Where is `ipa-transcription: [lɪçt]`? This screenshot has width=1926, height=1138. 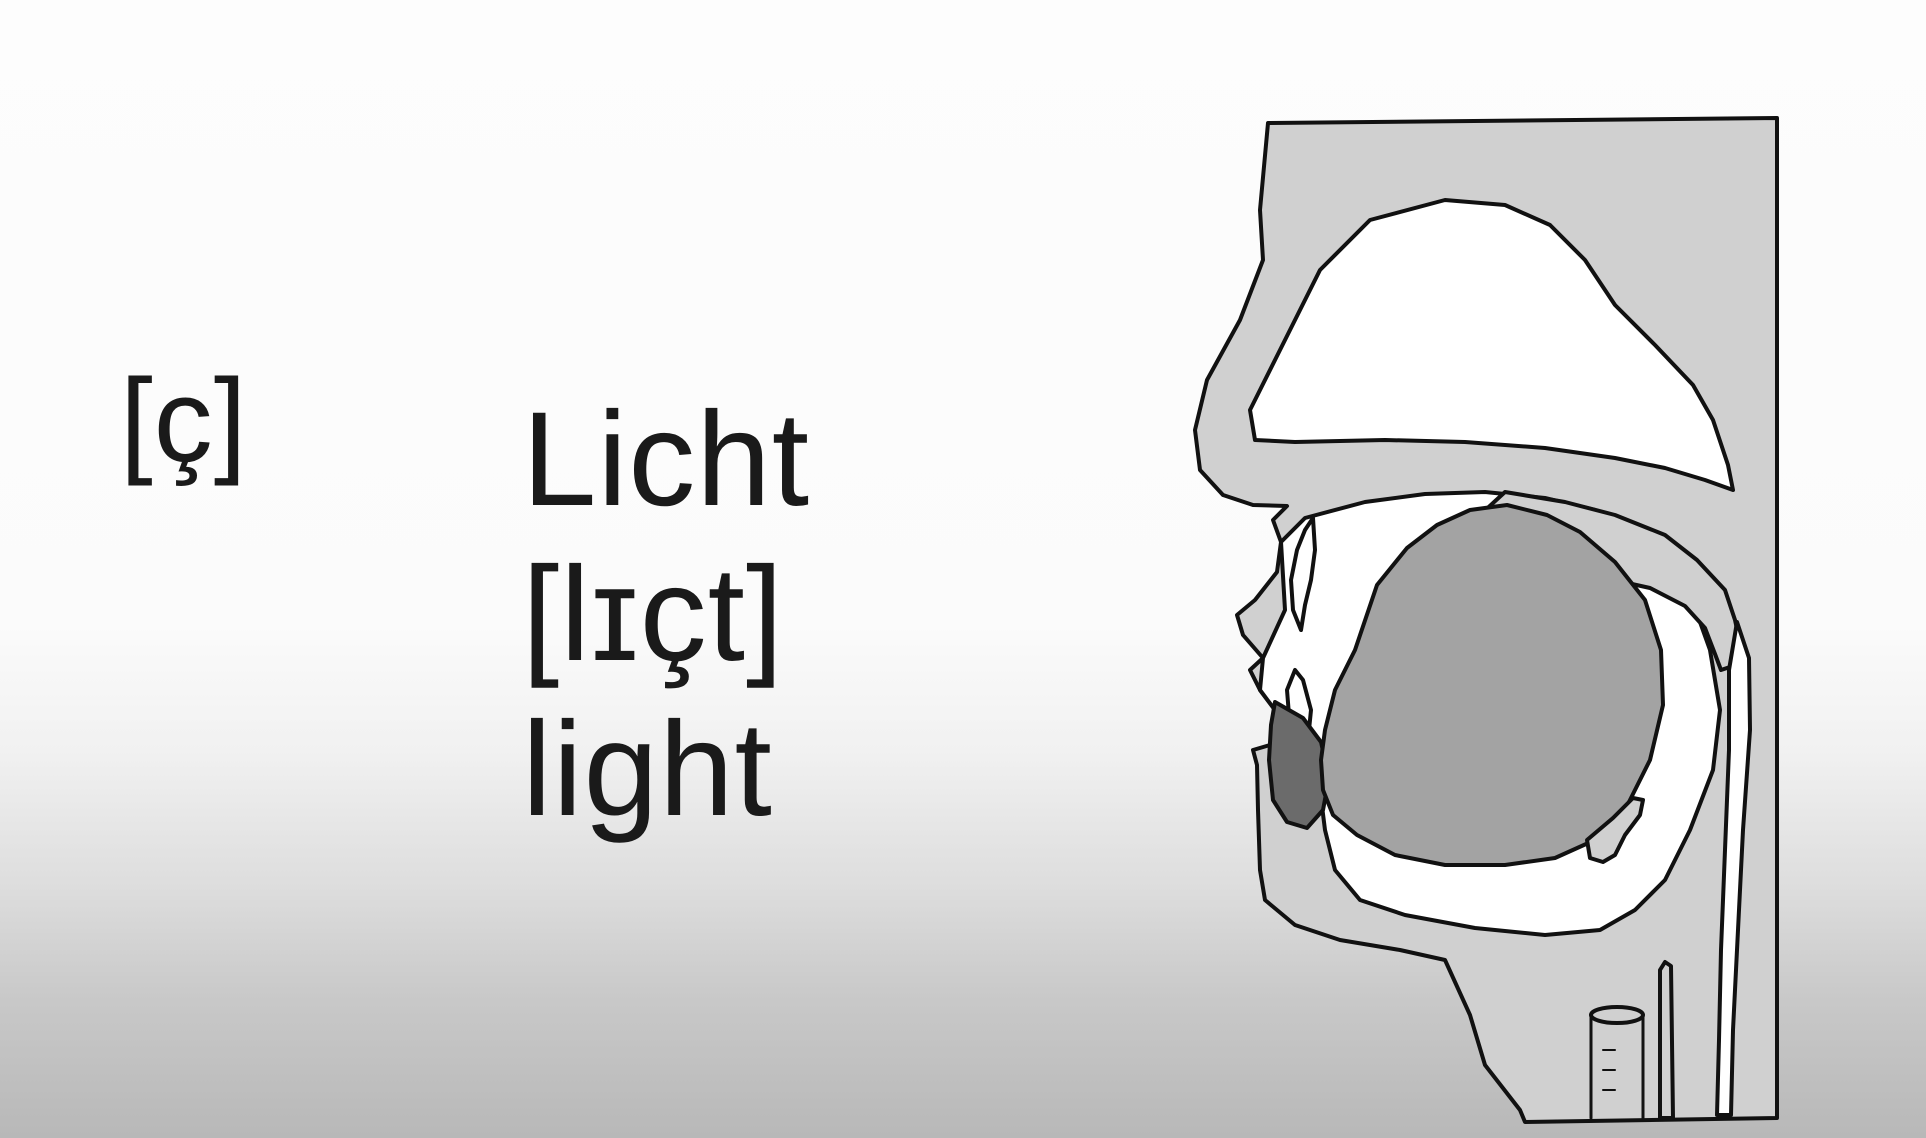 ipa-transcription: [lɪçt] is located at coordinates (653, 614).